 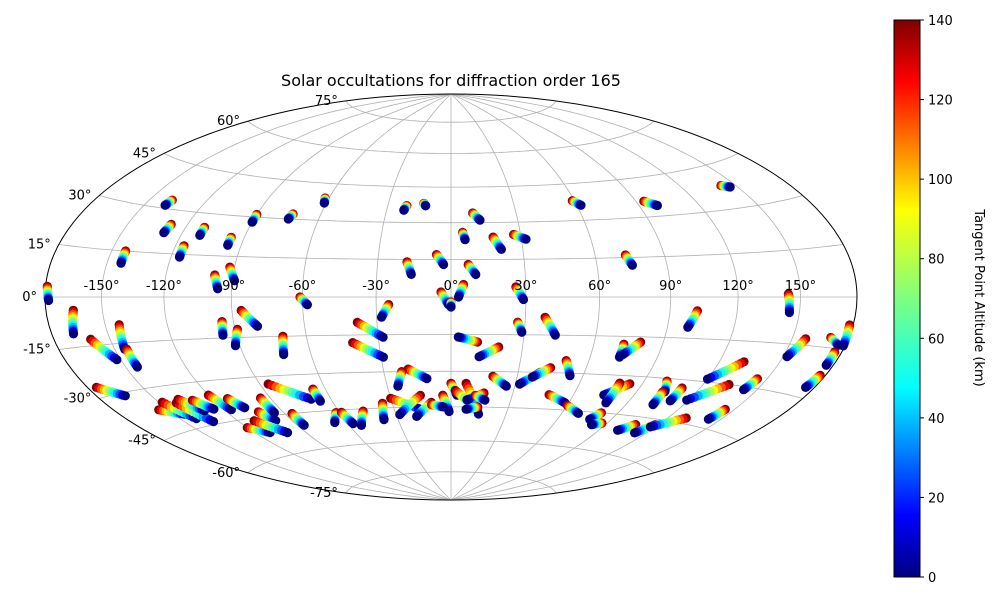 What do you see at coordinates (978, 297) in the screenshot?
I see `colorbar-label: Tangent Point Altitude (km)` at bounding box center [978, 297].